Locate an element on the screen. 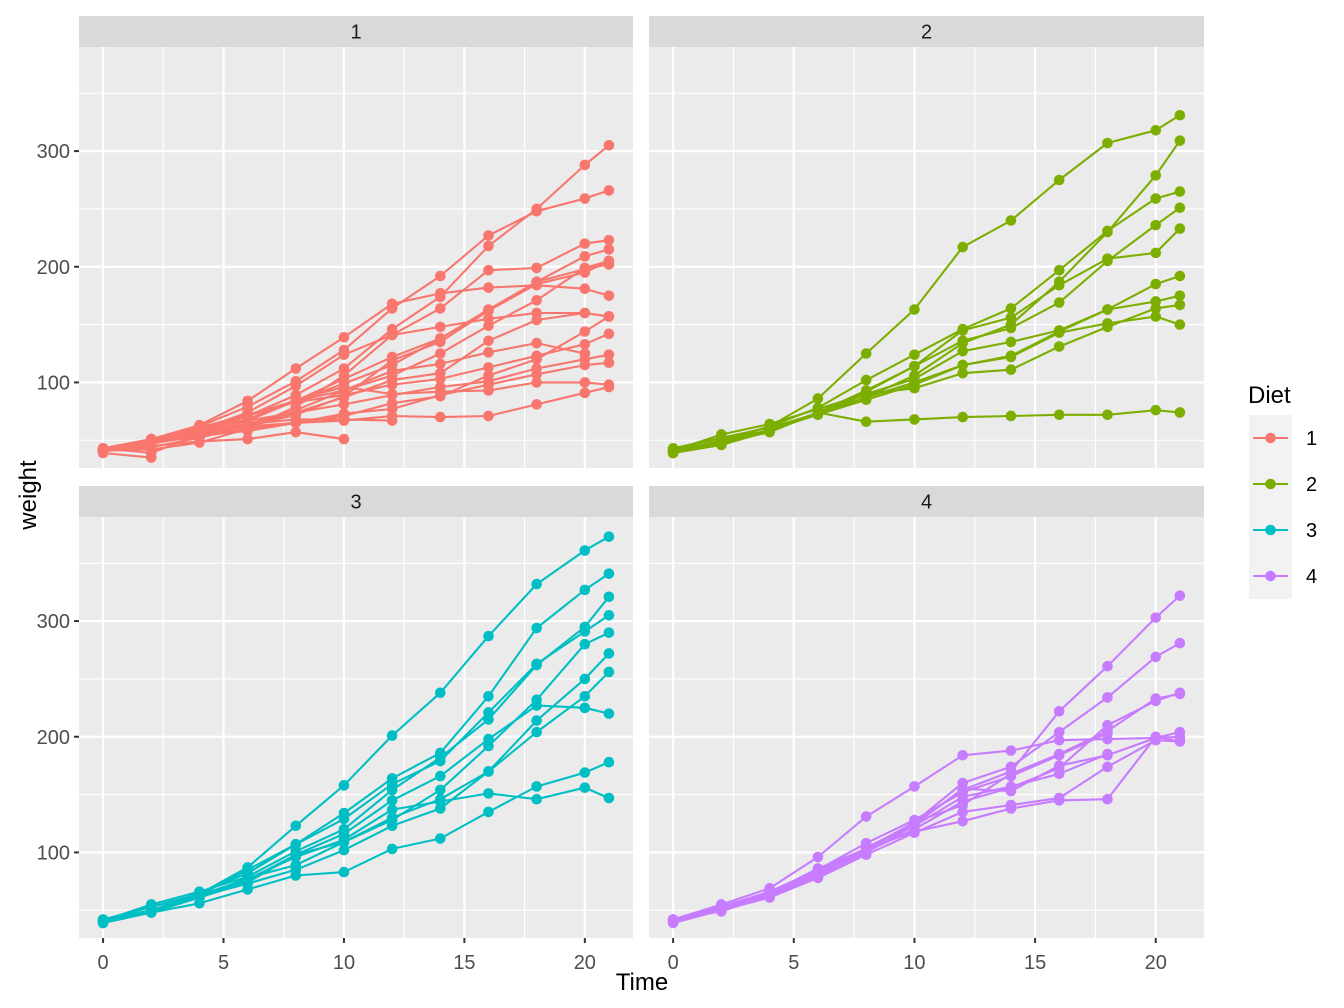  y-axis-title: weight is located at coordinates (28, 495).